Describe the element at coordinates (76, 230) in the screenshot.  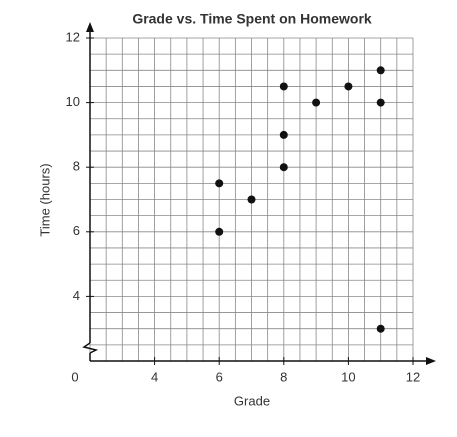
I see `y-tick-label: 6` at that location.